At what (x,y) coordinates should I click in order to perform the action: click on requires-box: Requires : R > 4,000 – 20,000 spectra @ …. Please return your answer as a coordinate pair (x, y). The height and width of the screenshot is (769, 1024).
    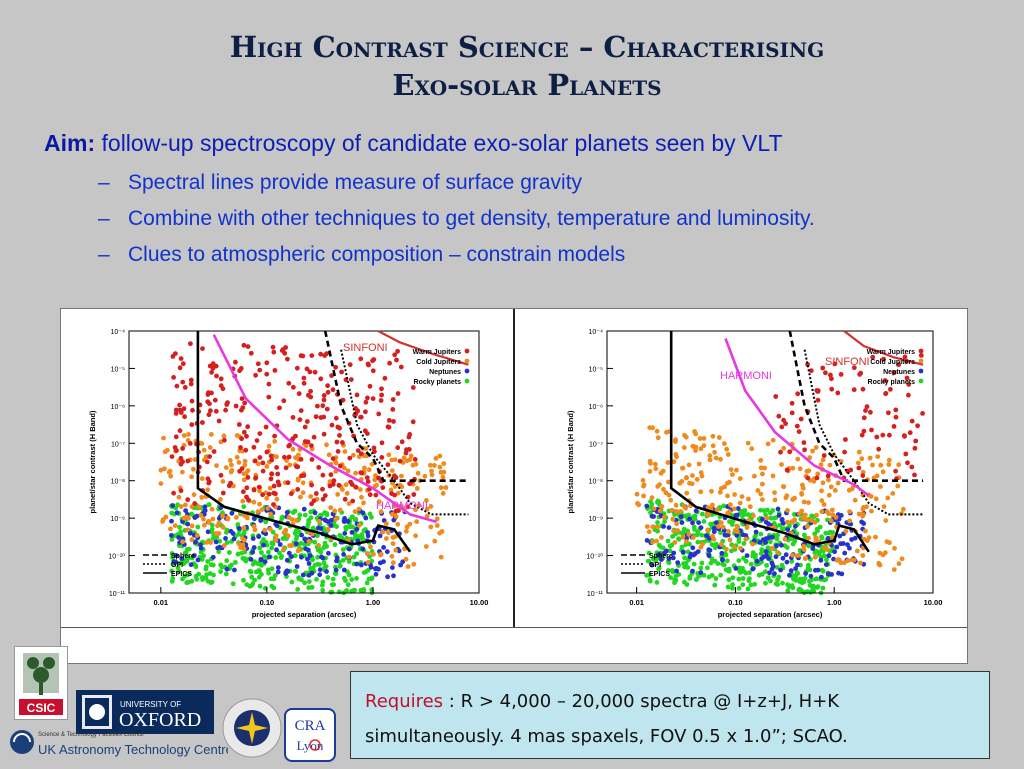
    Looking at the image, I should click on (670, 715).